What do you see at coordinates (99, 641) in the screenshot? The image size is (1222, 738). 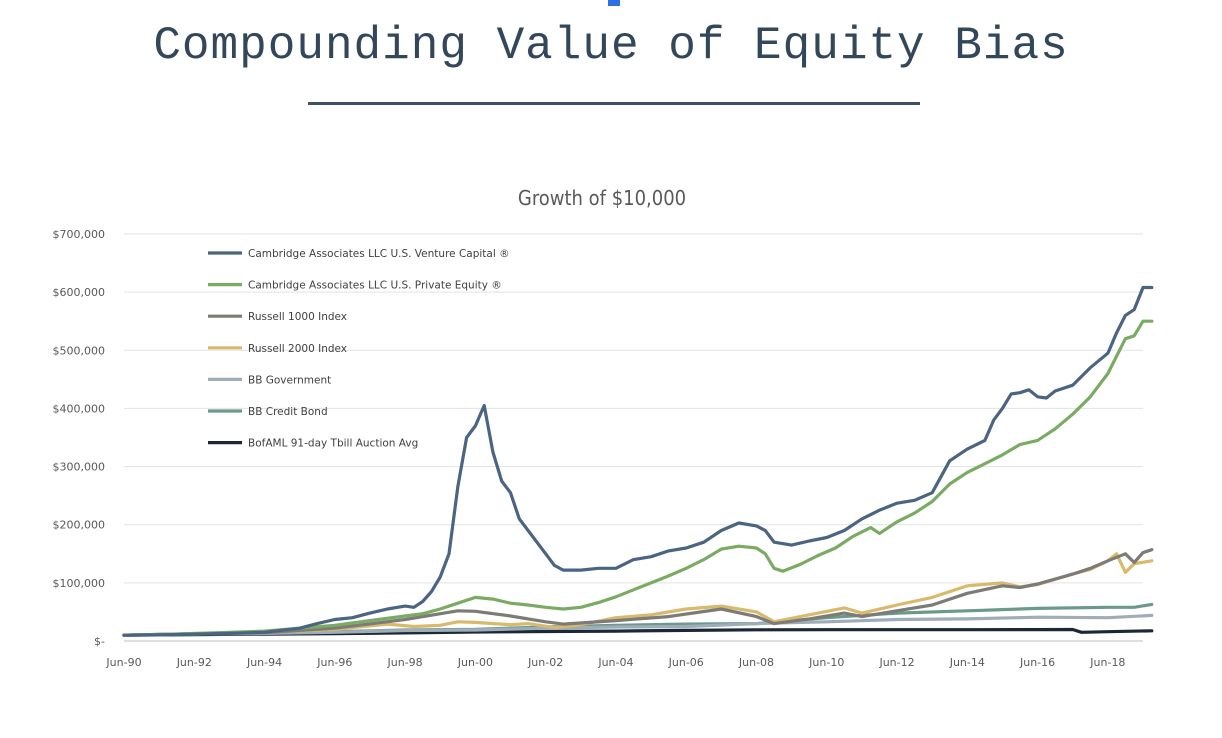 I see `y-tick-label: $-` at bounding box center [99, 641].